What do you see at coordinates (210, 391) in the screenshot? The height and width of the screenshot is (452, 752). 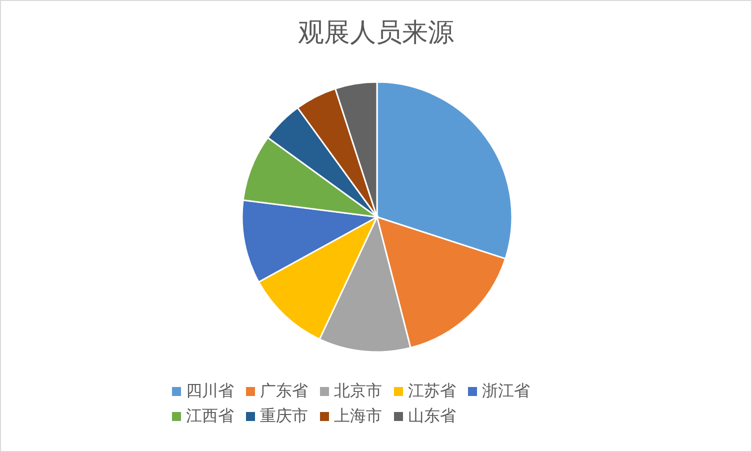 I see `legend-label: 四川省` at bounding box center [210, 391].